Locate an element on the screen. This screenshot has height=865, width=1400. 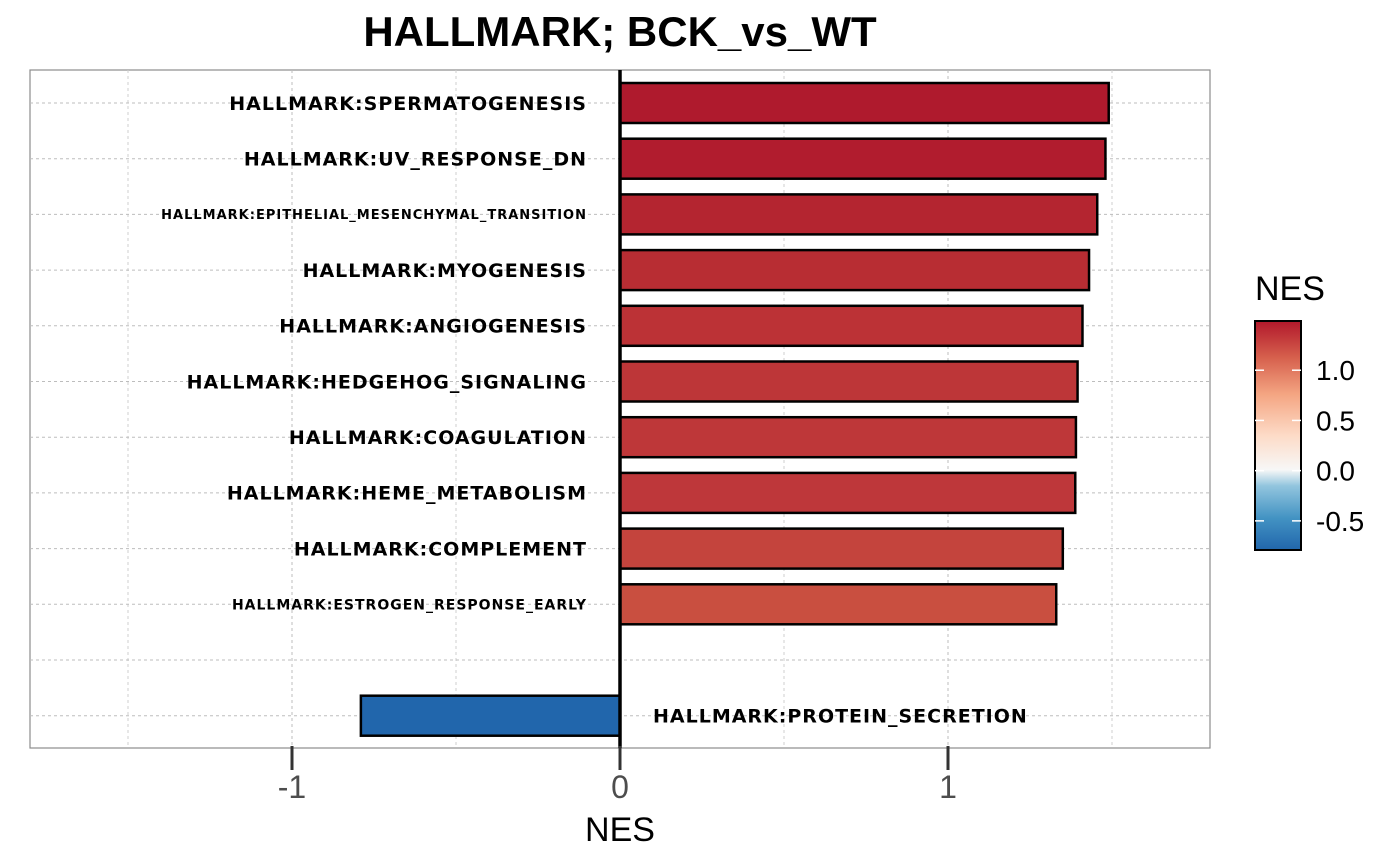
legend-tick-label: 0.5 is located at coordinates (1335, 420).